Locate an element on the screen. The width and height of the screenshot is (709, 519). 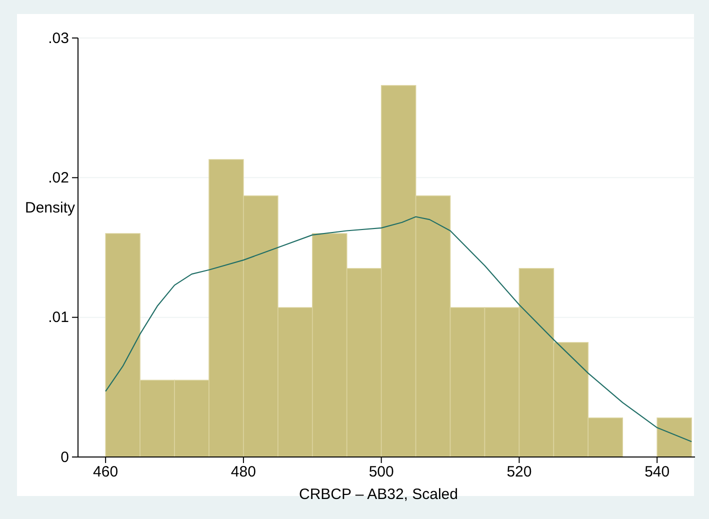
x-tick-label: 540 is located at coordinates (657, 472).